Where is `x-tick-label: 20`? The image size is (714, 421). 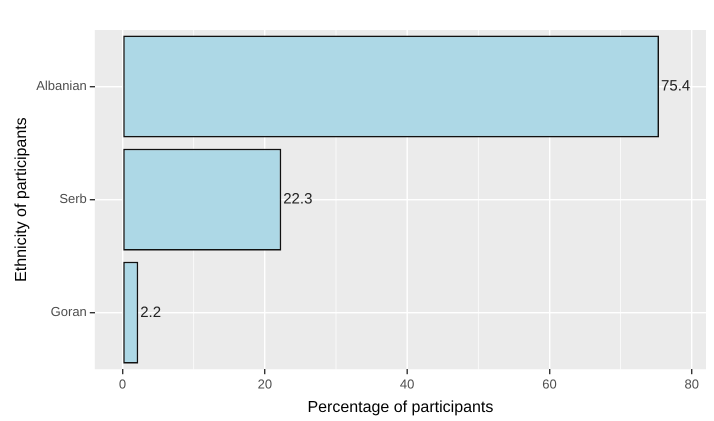
x-tick-label: 20 is located at coordinates (265, 384).